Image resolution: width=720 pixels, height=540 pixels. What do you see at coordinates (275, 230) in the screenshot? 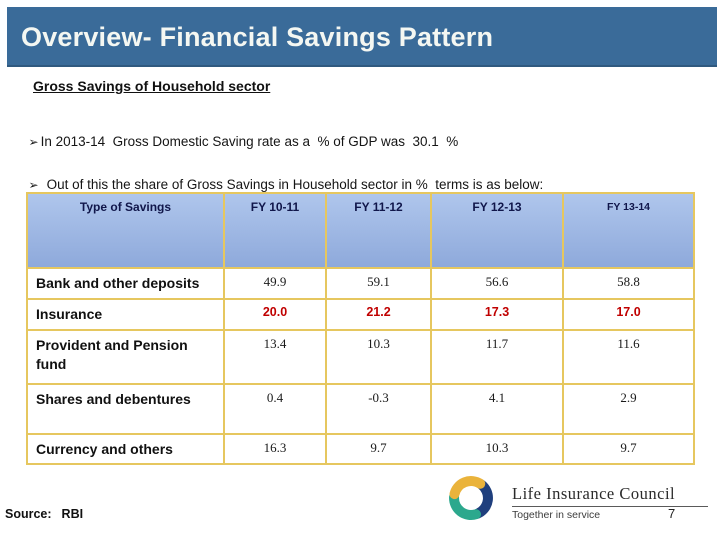
I see `column-header: FY 10-11` at bounding box center [275, 230].